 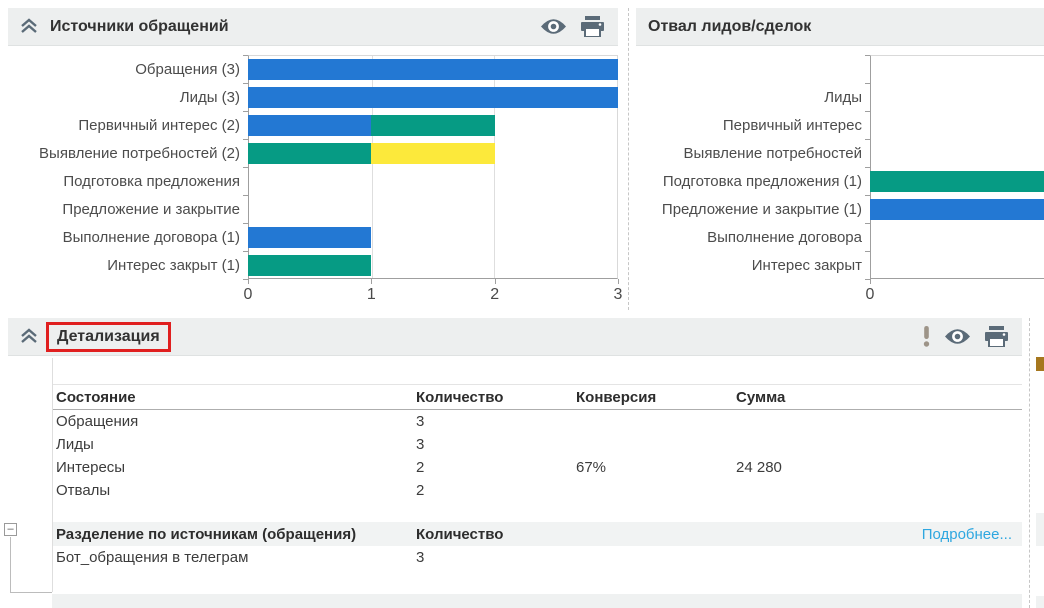 I want to click on chart-category-label: Лиды, so click(x=843, y=97).